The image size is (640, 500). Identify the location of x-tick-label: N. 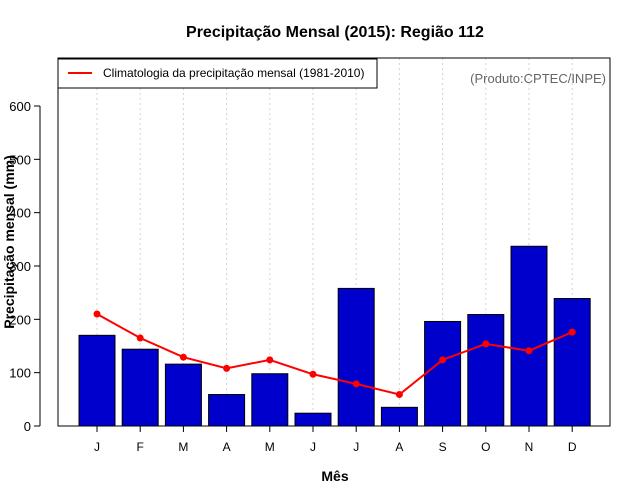
(529, 447).